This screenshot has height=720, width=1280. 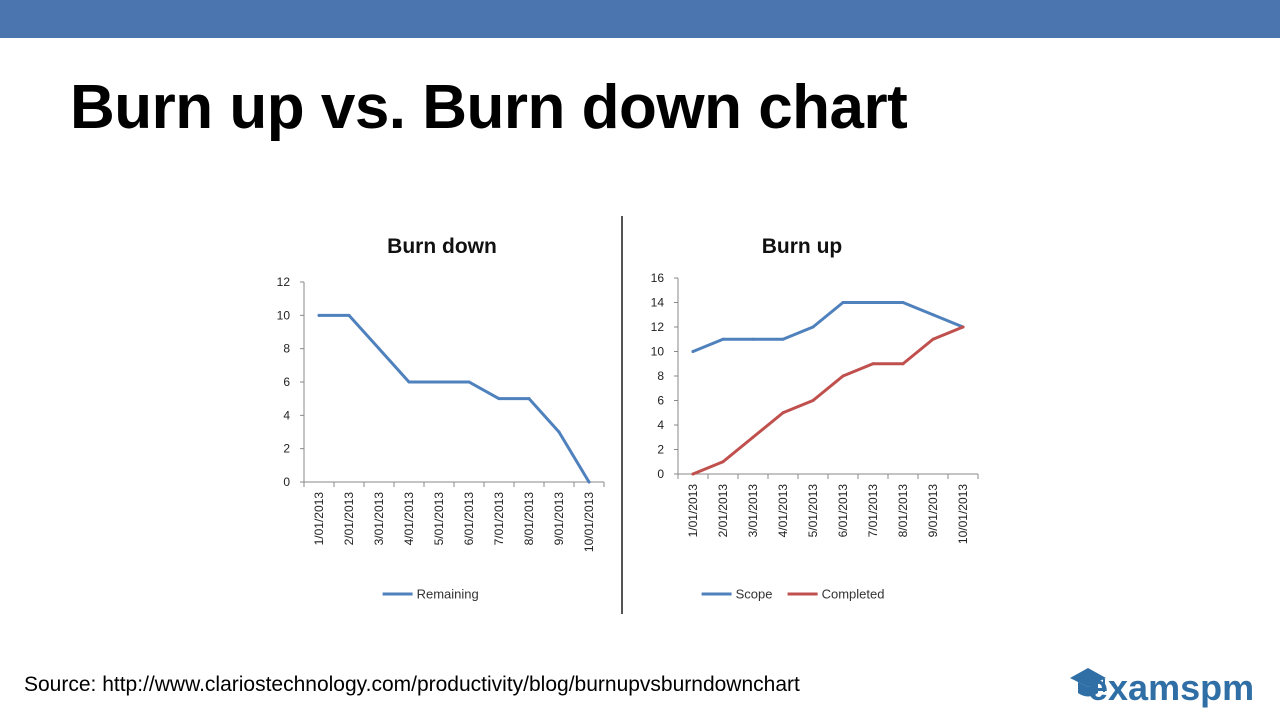 What do you see at coordinates (802, 246) in the screenshot?
I see `chart-title: Burn up` at bounding box center [802, 246].